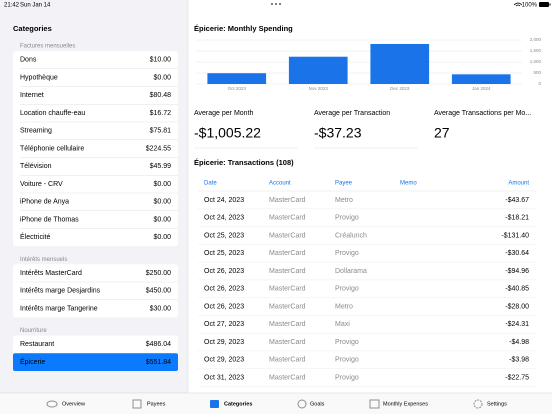  Describe the element at coordinates (49, 219) in the screenshot. I see `category-name: iPhone de Thomas` at that location.